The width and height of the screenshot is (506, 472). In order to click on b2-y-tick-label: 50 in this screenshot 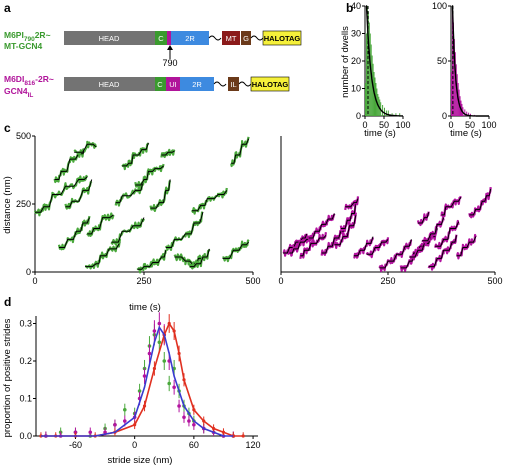, I will do `click(442, 61)`.